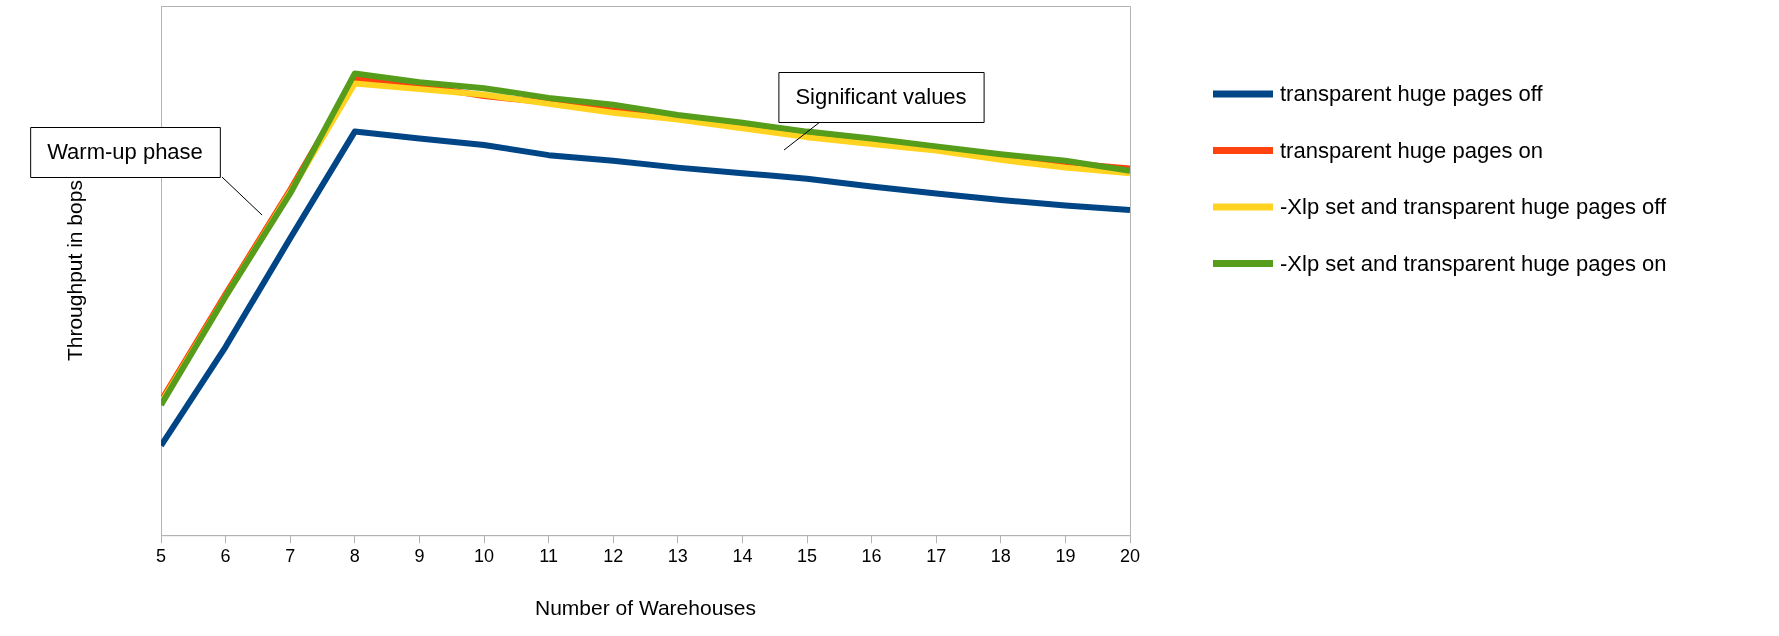 This screenshot has height=636, width=1779. I want to click on x-tick-label: 5, so click(161, 555).